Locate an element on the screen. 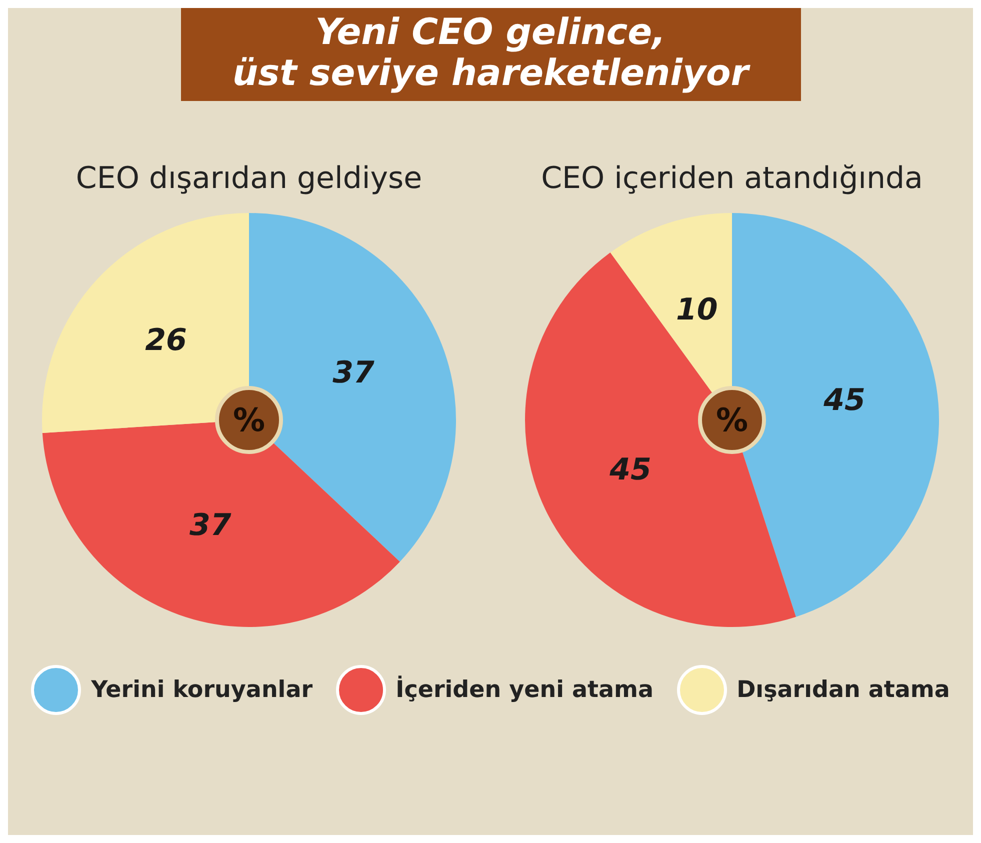 This screenshot has width=981, height=843. chart-title: Yeni CEO gelince, üst seviye hareketleniyor is located at coordinates (490, 54).